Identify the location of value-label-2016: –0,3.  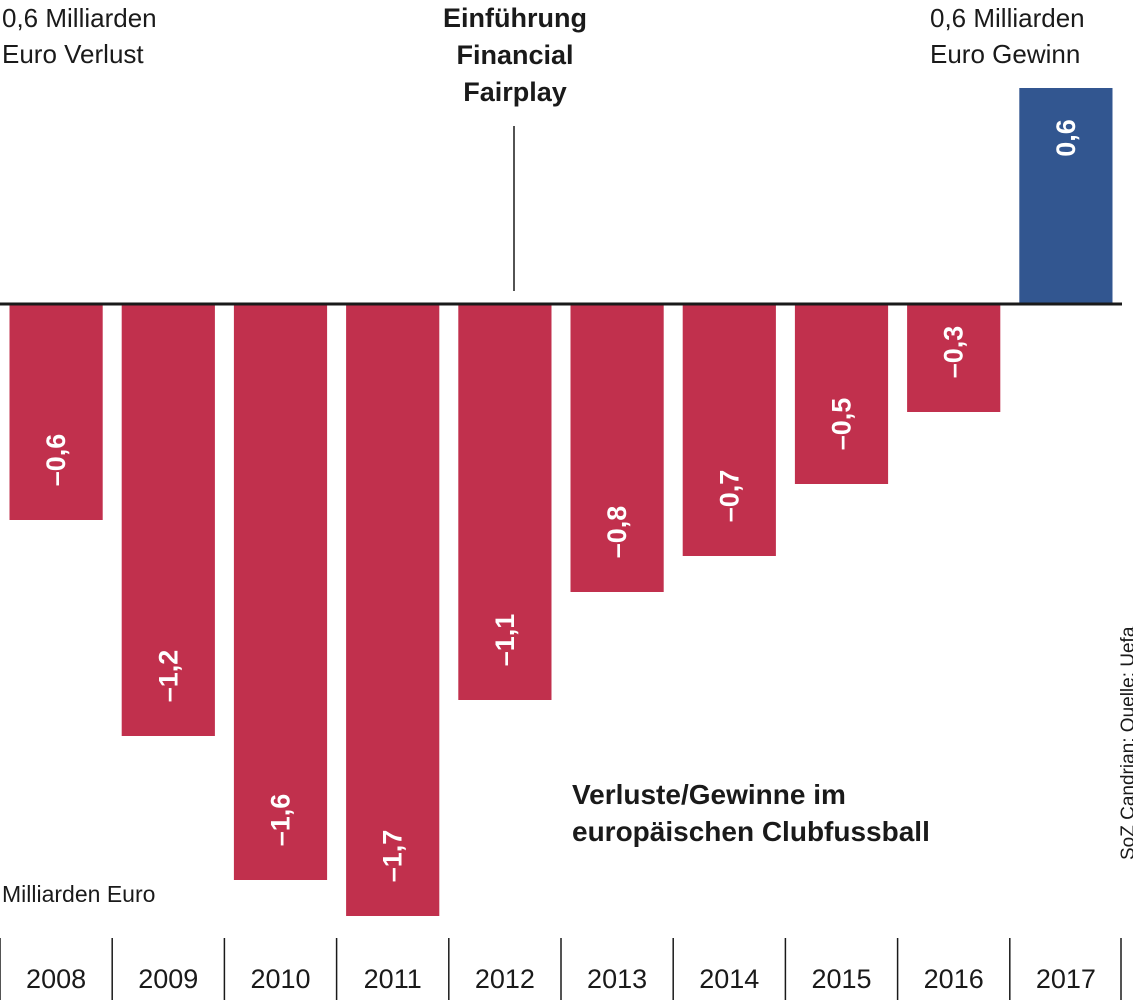
(954, 352).